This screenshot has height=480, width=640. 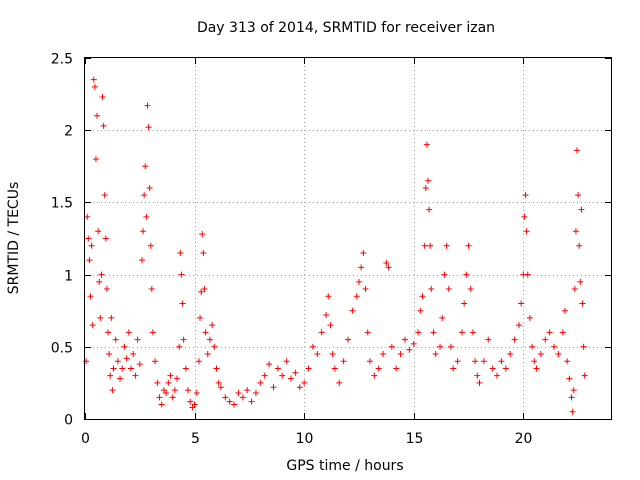 I want to click on x-tick-label: 10, so click(x=305, y=439).